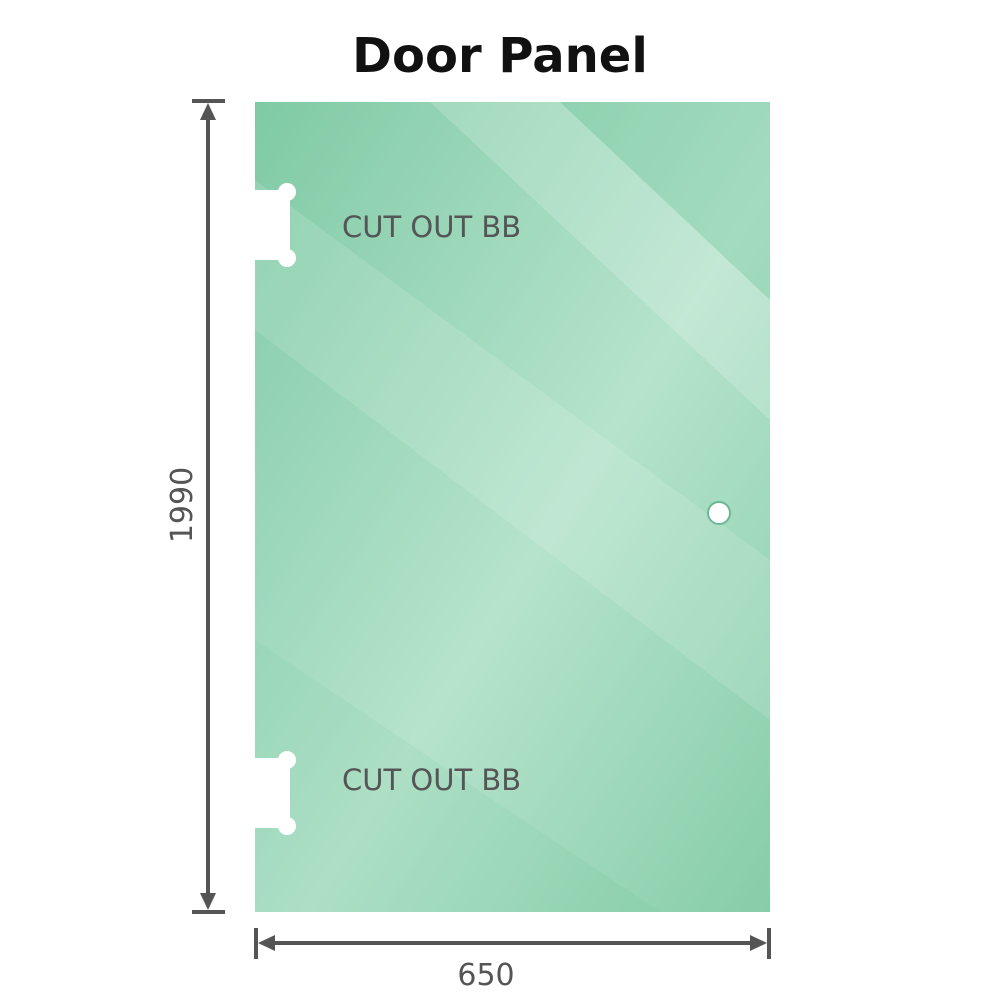 This screenshot has height=1000, width=1000. I want to click on diagram-title: Door Panel, so click(500, 56).